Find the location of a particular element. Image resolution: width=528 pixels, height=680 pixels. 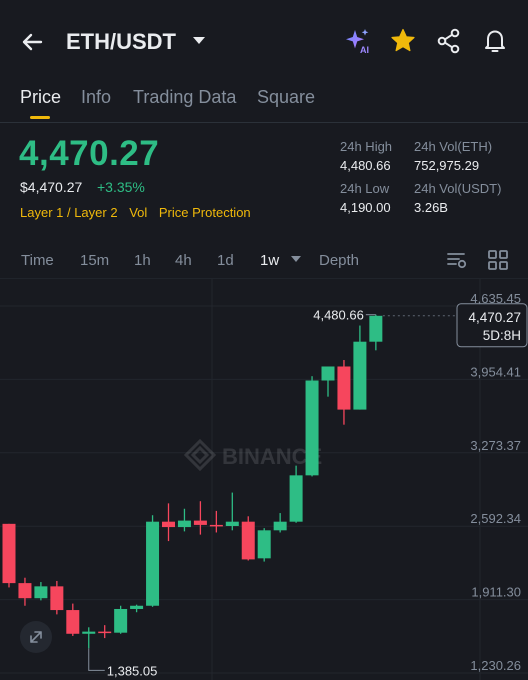

high-marker-label: 4,480.66 is located at coordinates (338, 315).